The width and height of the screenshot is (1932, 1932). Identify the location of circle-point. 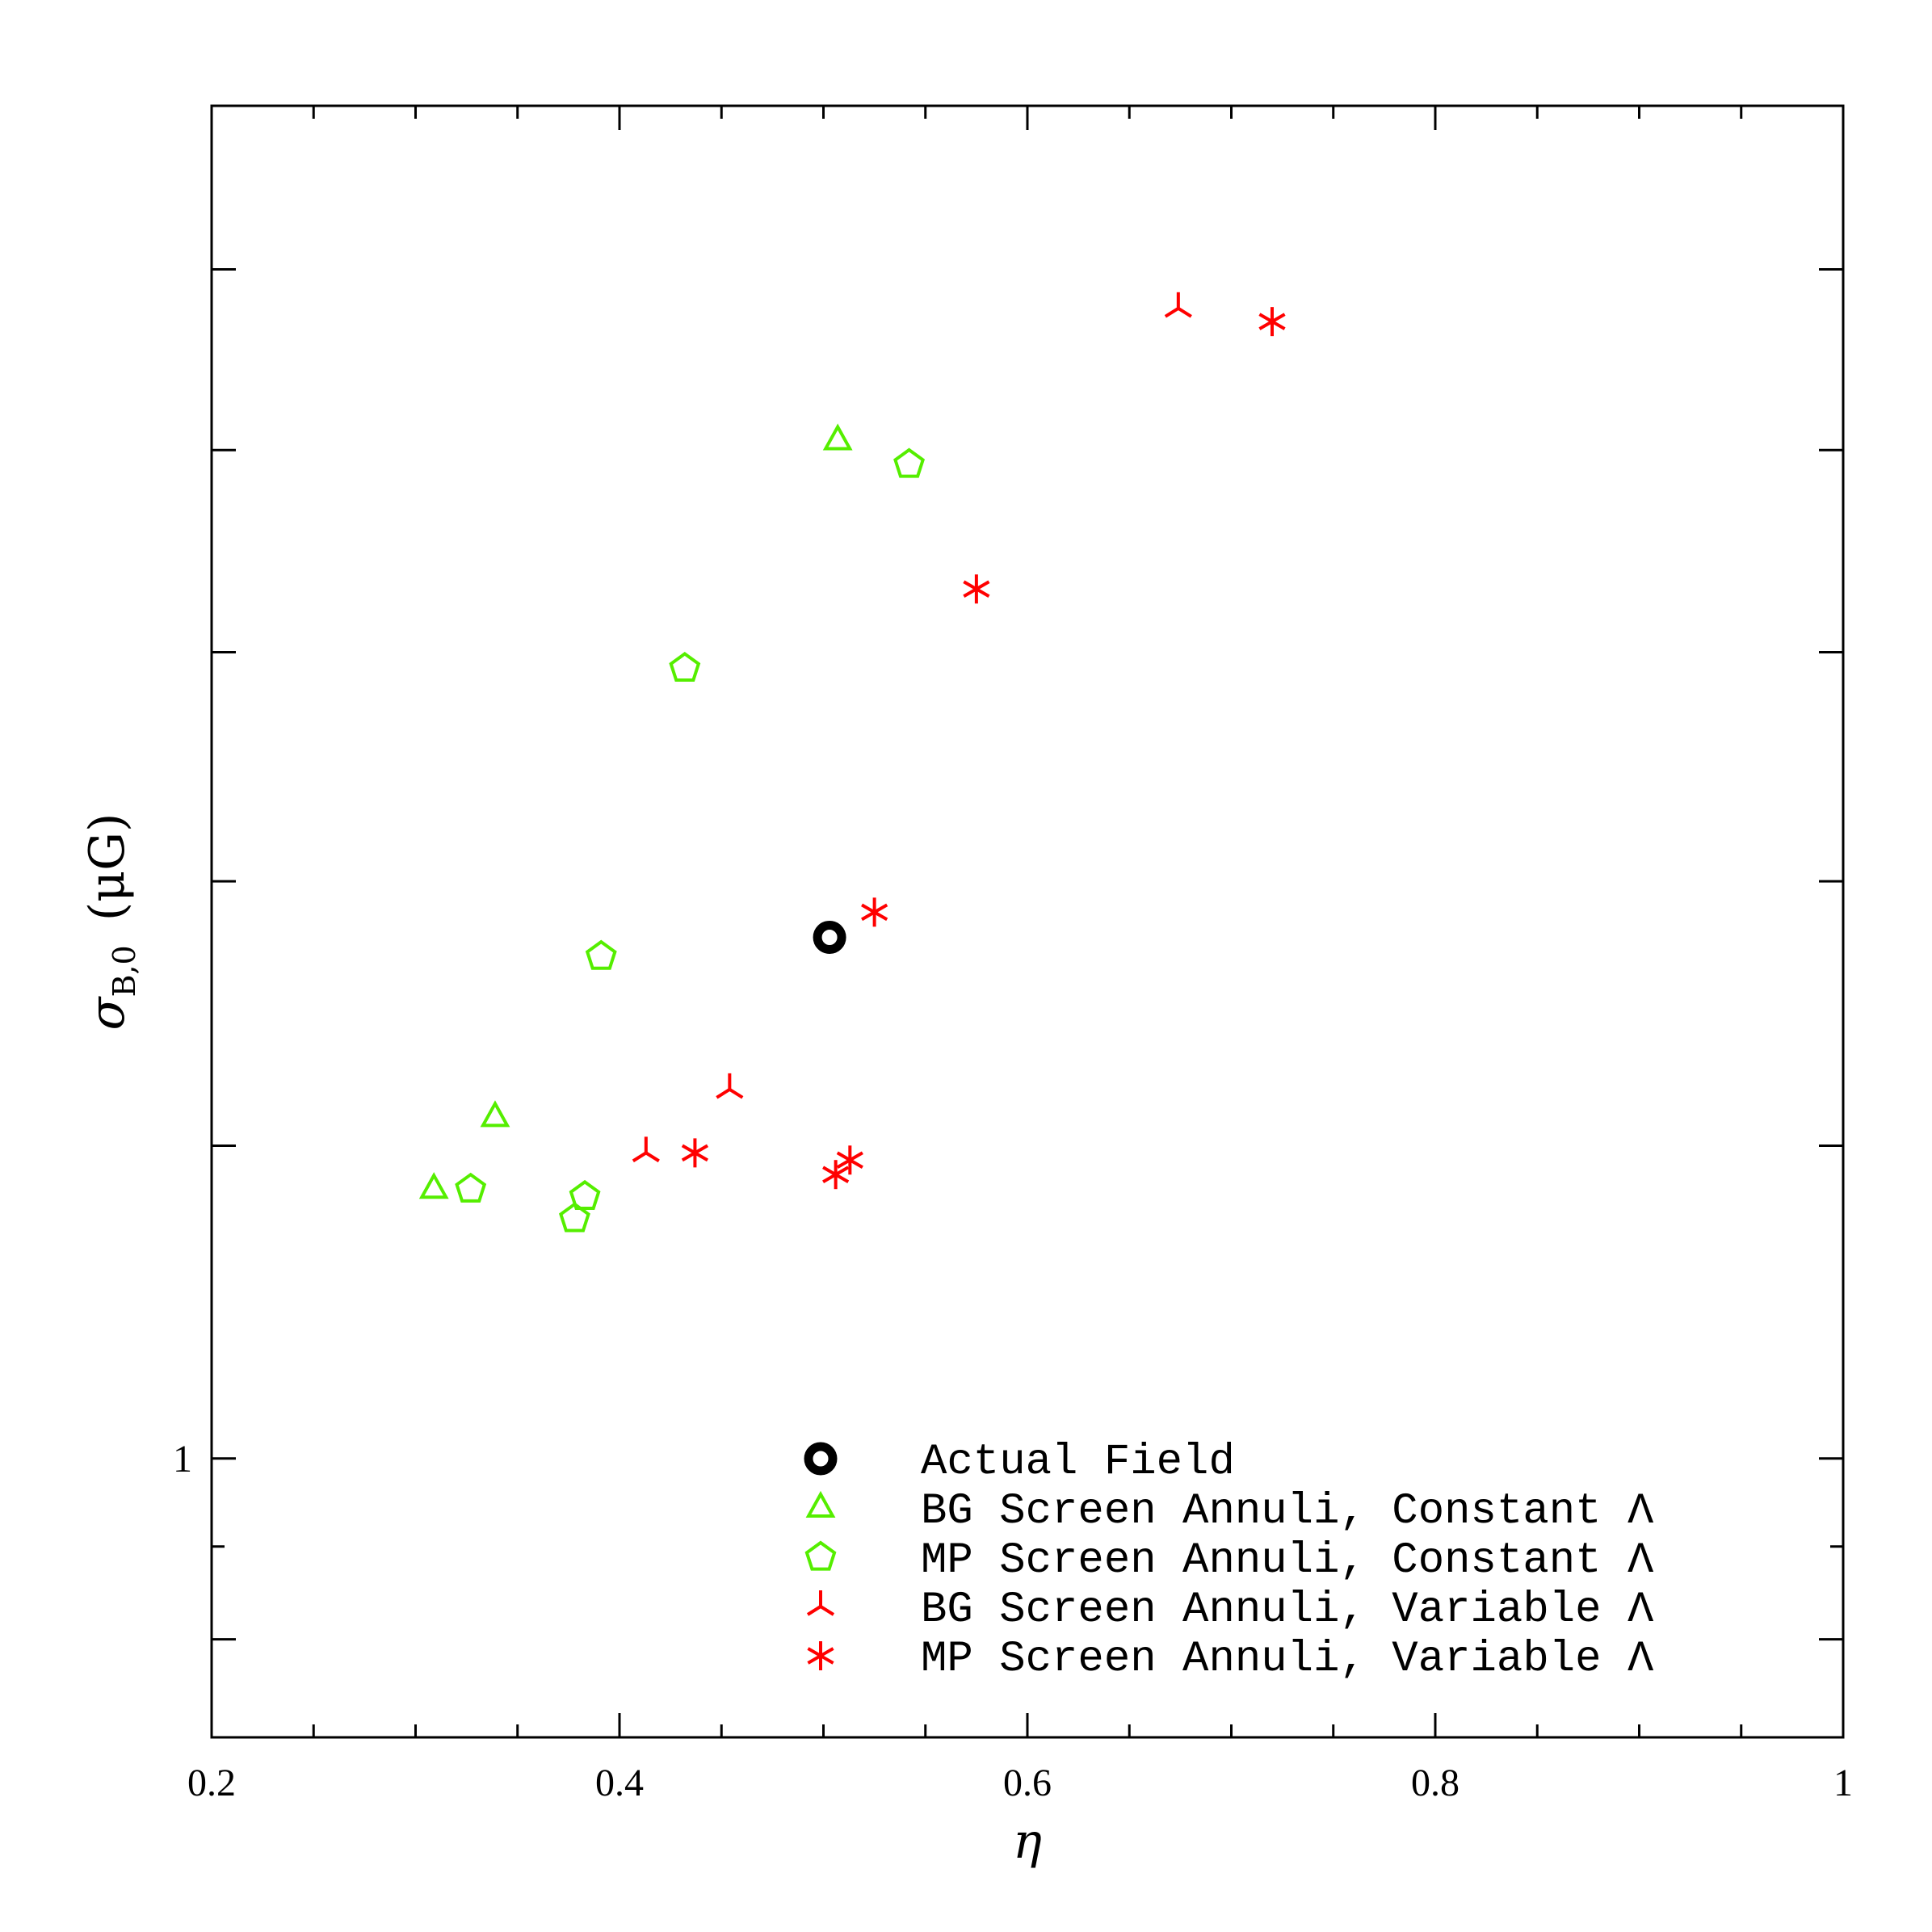
(829, 937).